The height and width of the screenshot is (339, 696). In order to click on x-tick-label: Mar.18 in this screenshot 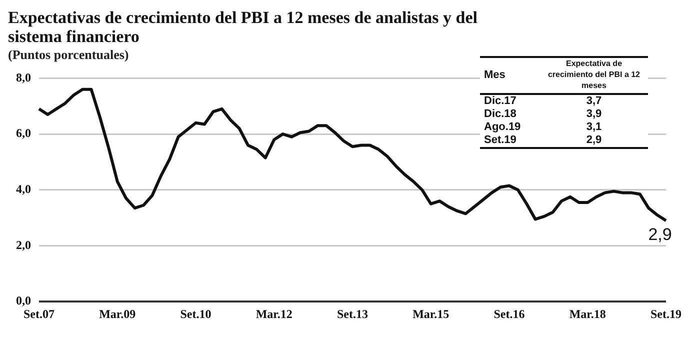, I will do `click(587, 313)`.